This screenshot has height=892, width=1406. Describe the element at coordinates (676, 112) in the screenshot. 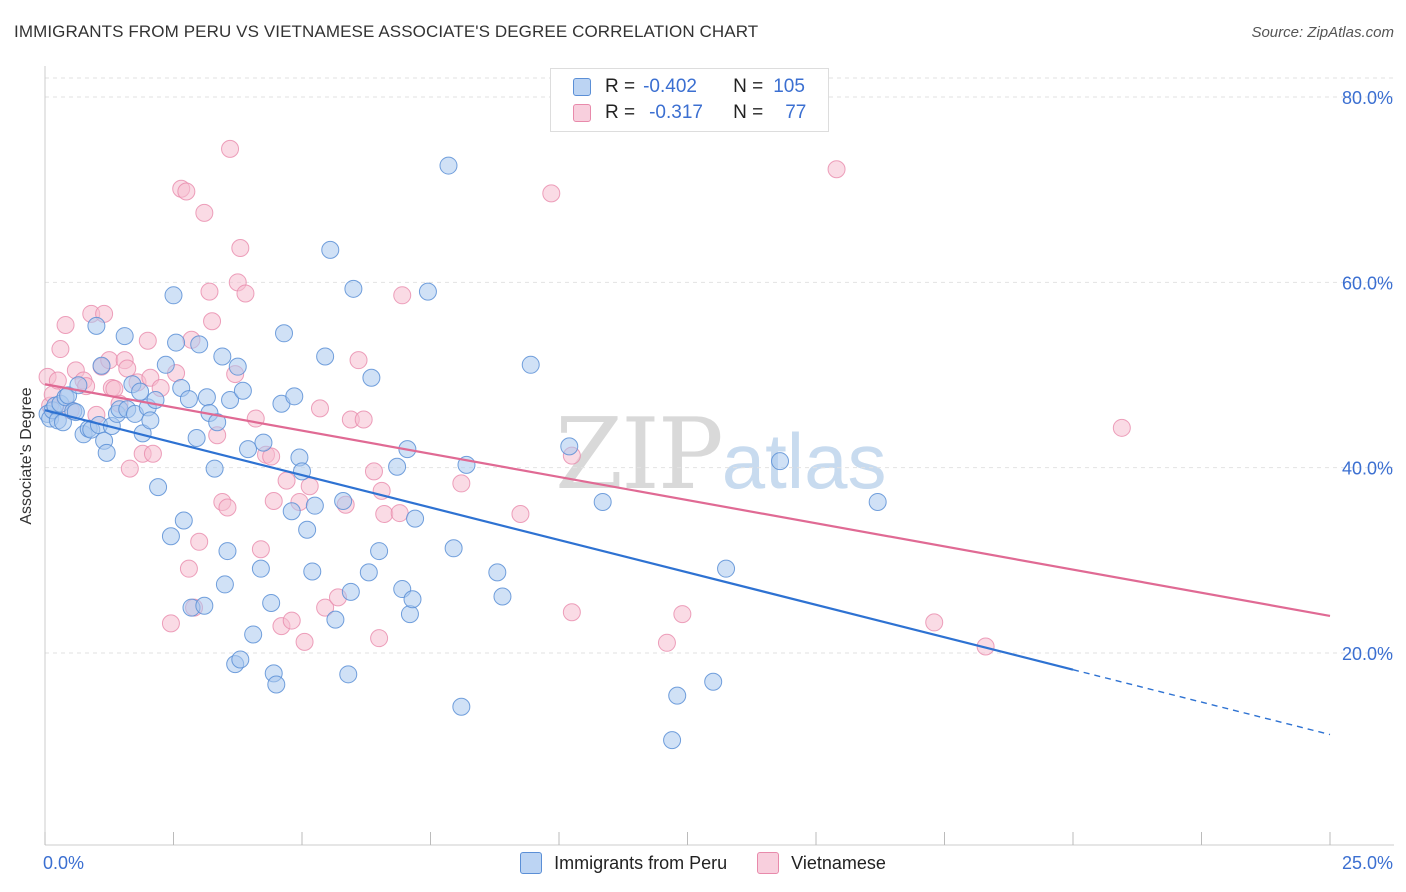

I see `legend-r-value: -0.317` at that location.